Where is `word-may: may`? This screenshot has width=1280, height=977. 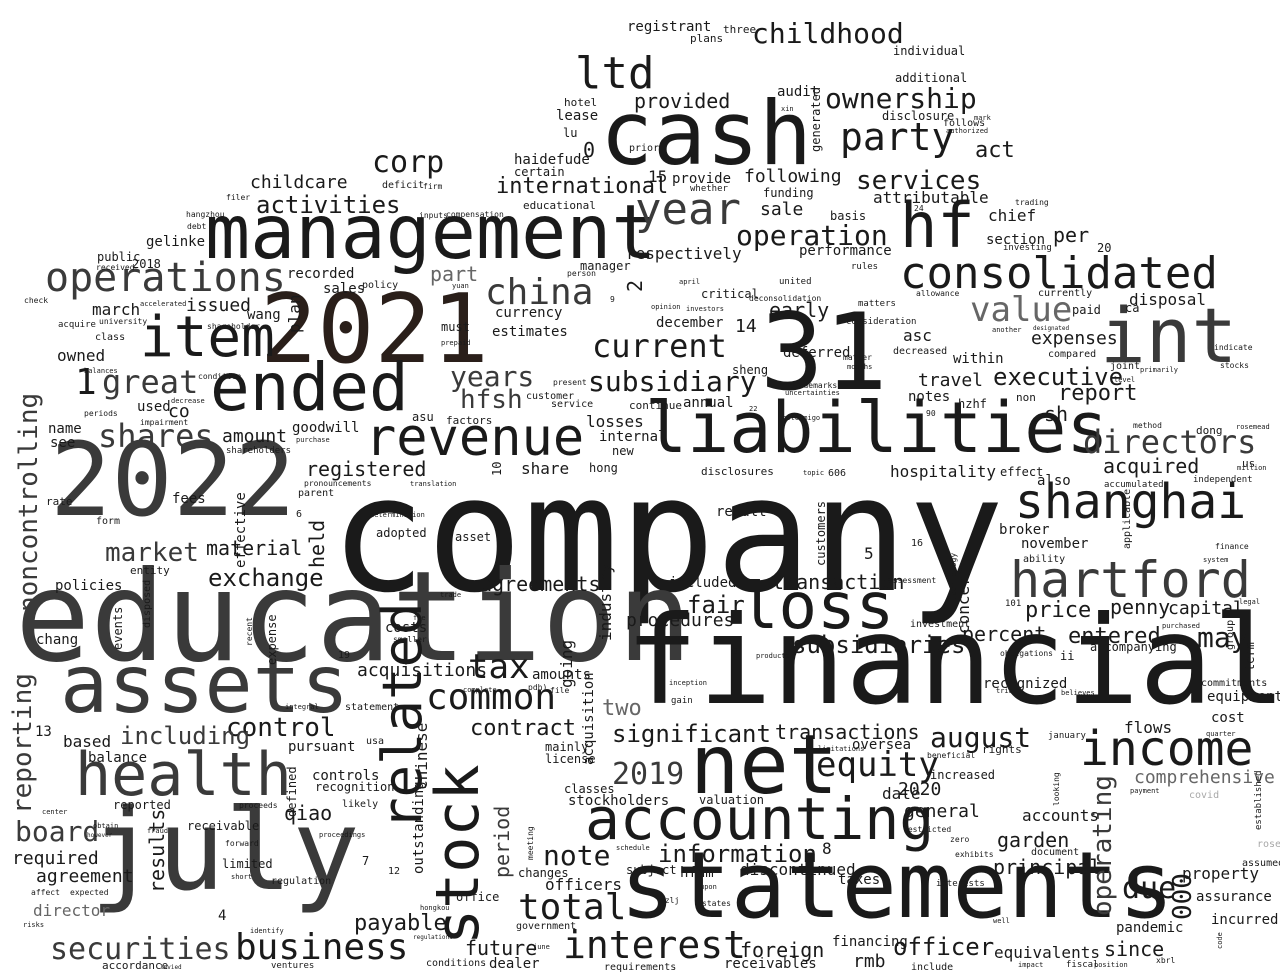 word-may: may is located at coordinates (1222, 637).